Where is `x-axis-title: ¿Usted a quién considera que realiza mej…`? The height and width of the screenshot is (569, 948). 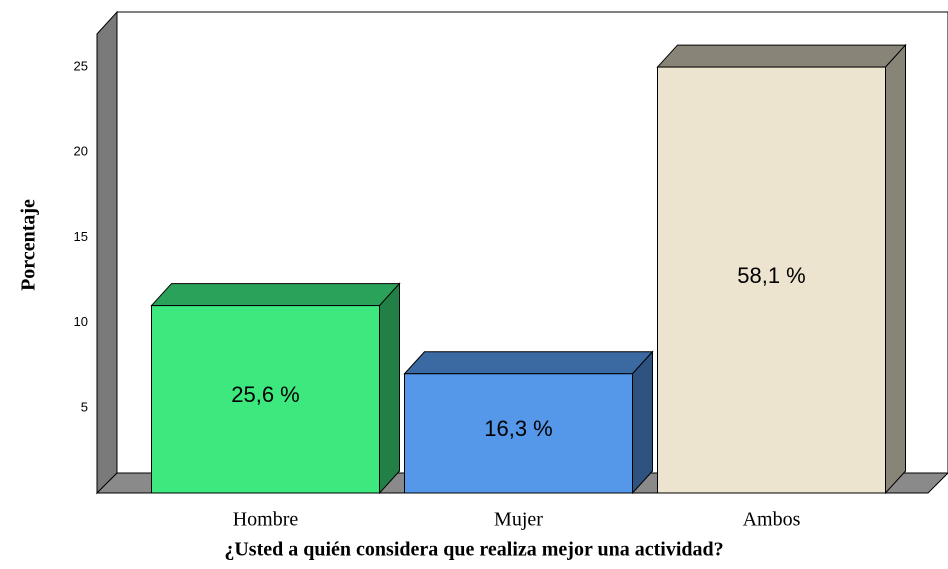
x-axis-title: ¿Usted a quién considera que realiza mej… is located at coordinates (473, 550).